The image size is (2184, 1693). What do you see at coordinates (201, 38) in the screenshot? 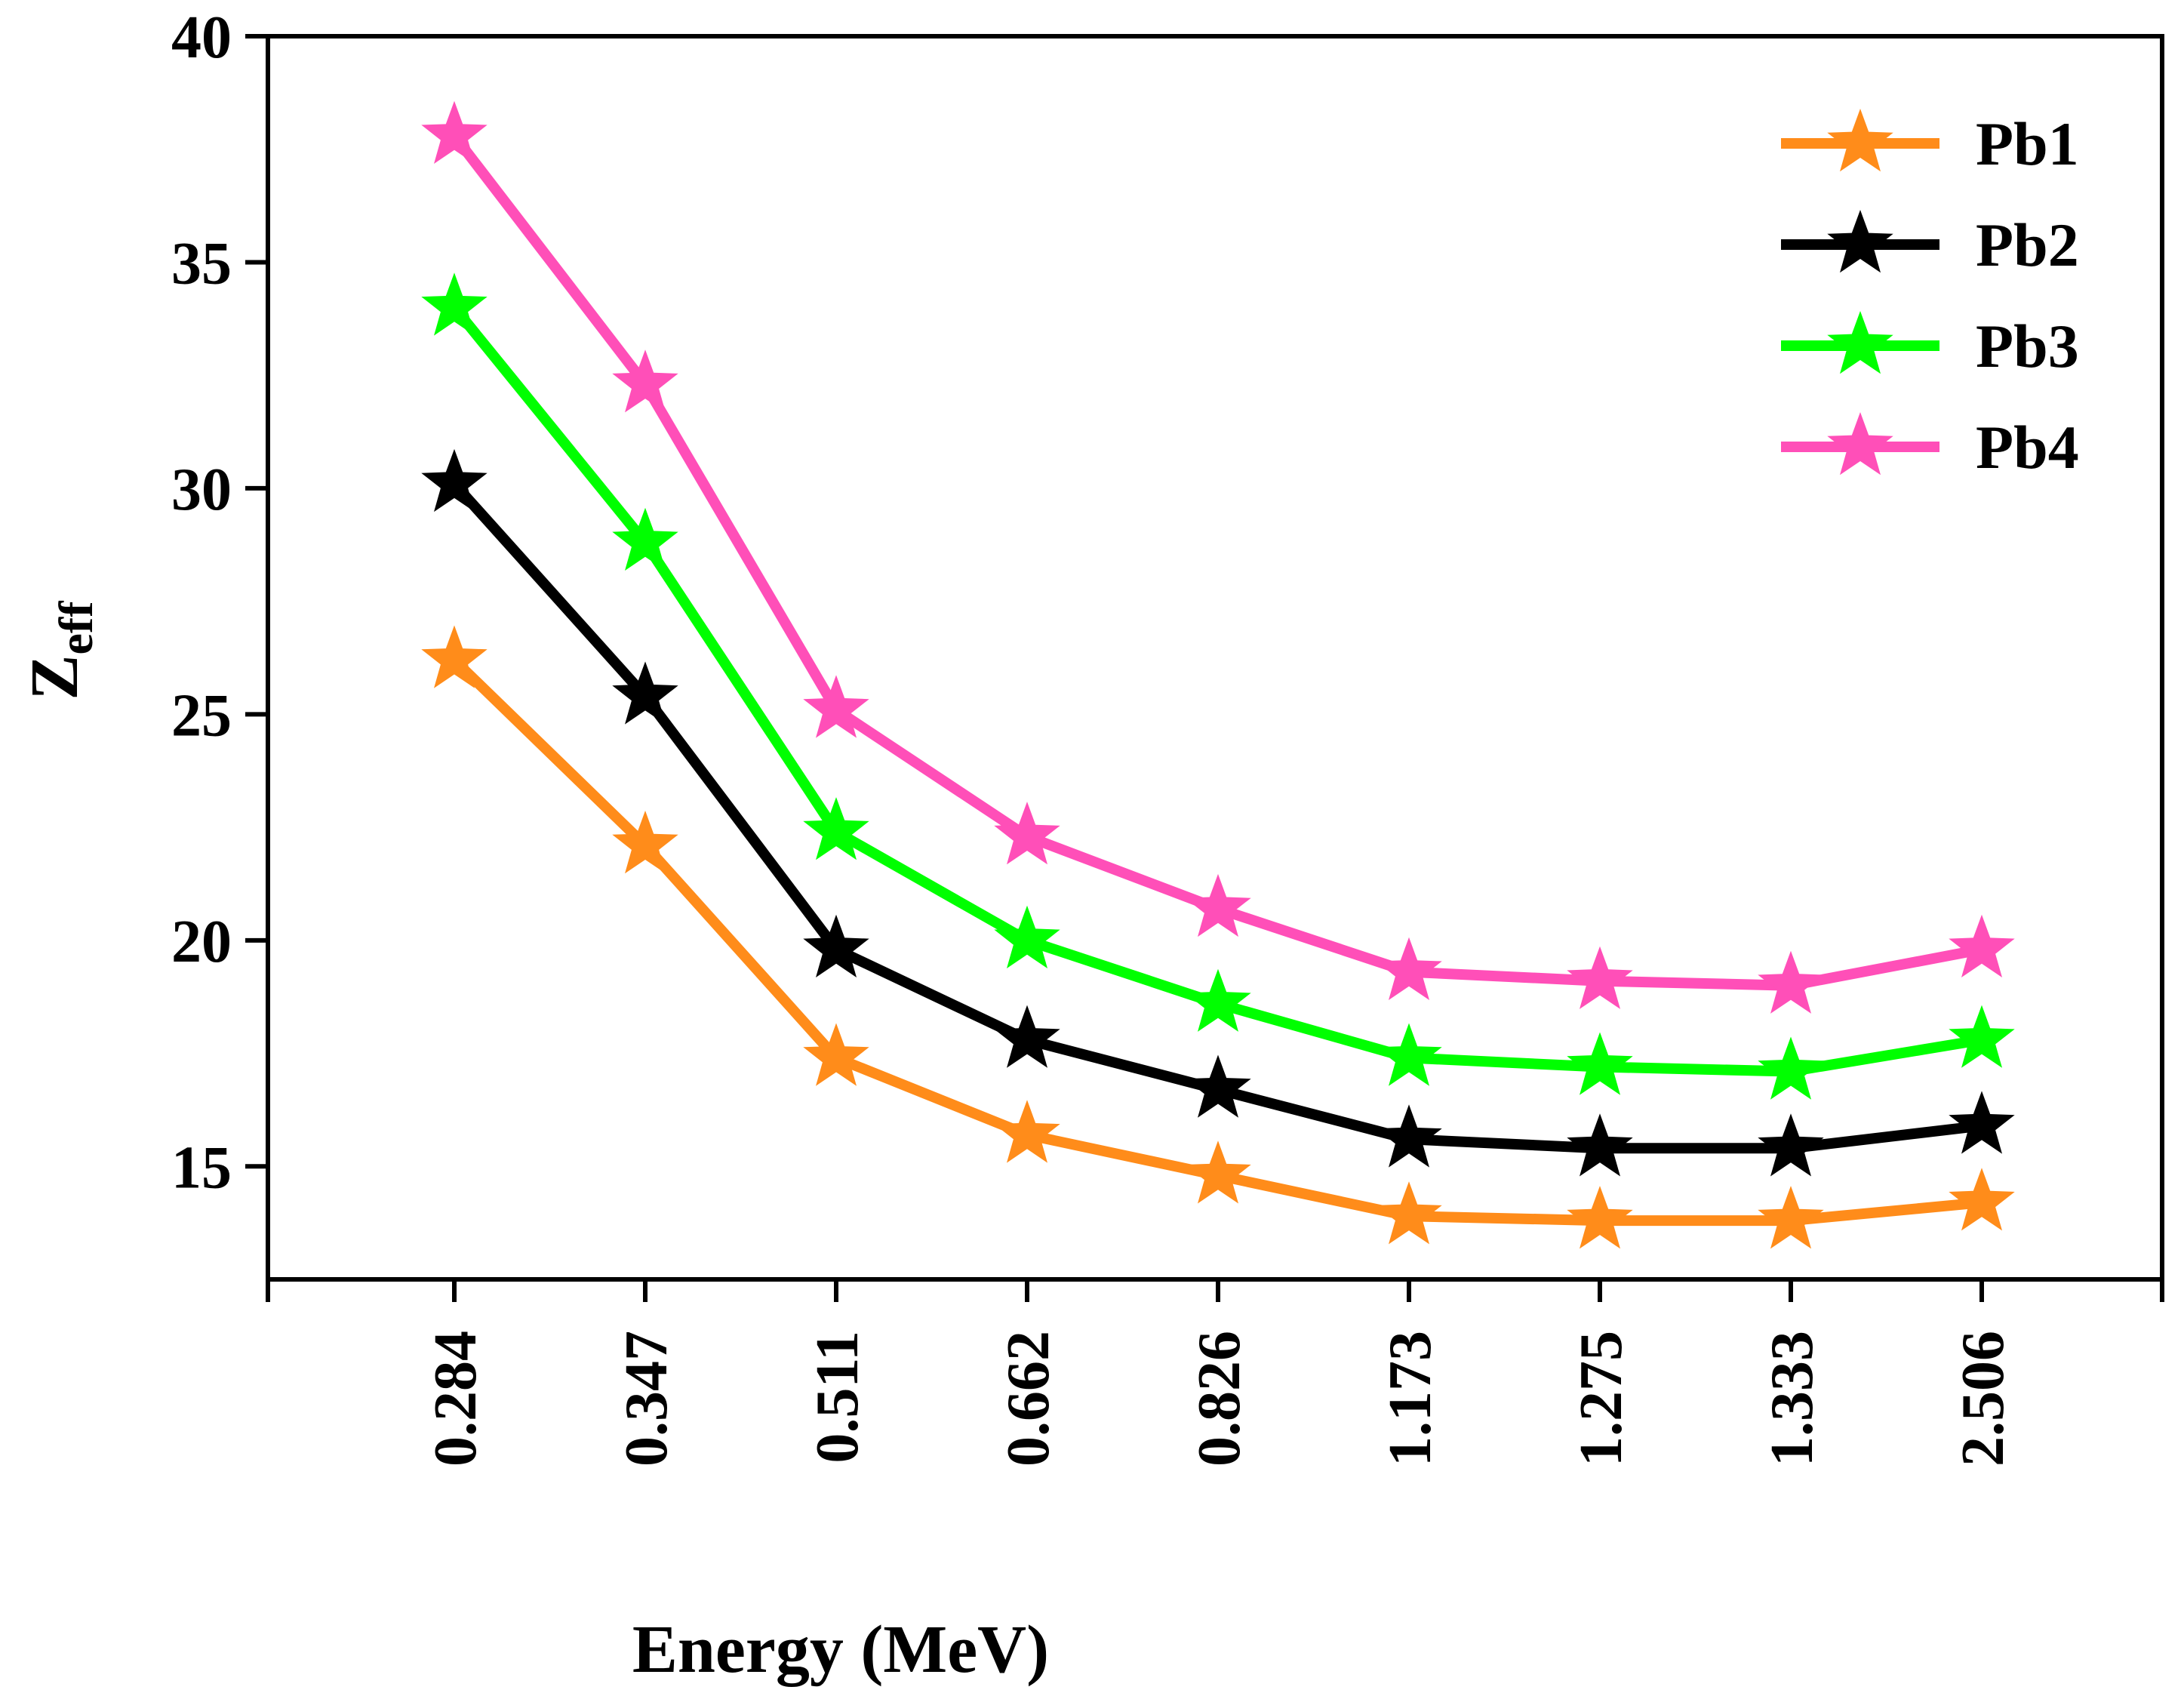
I see `y-tick-label: 40` at bounding box center [201, 38].